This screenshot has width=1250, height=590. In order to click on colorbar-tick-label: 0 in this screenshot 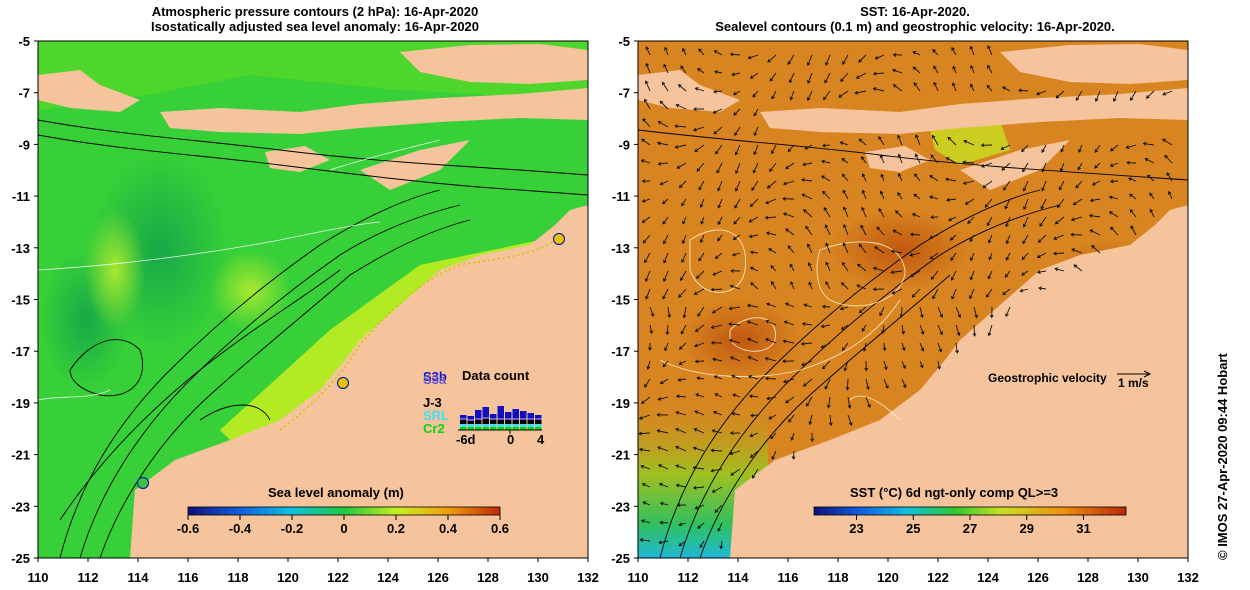, I will do `click(343, 528)`.